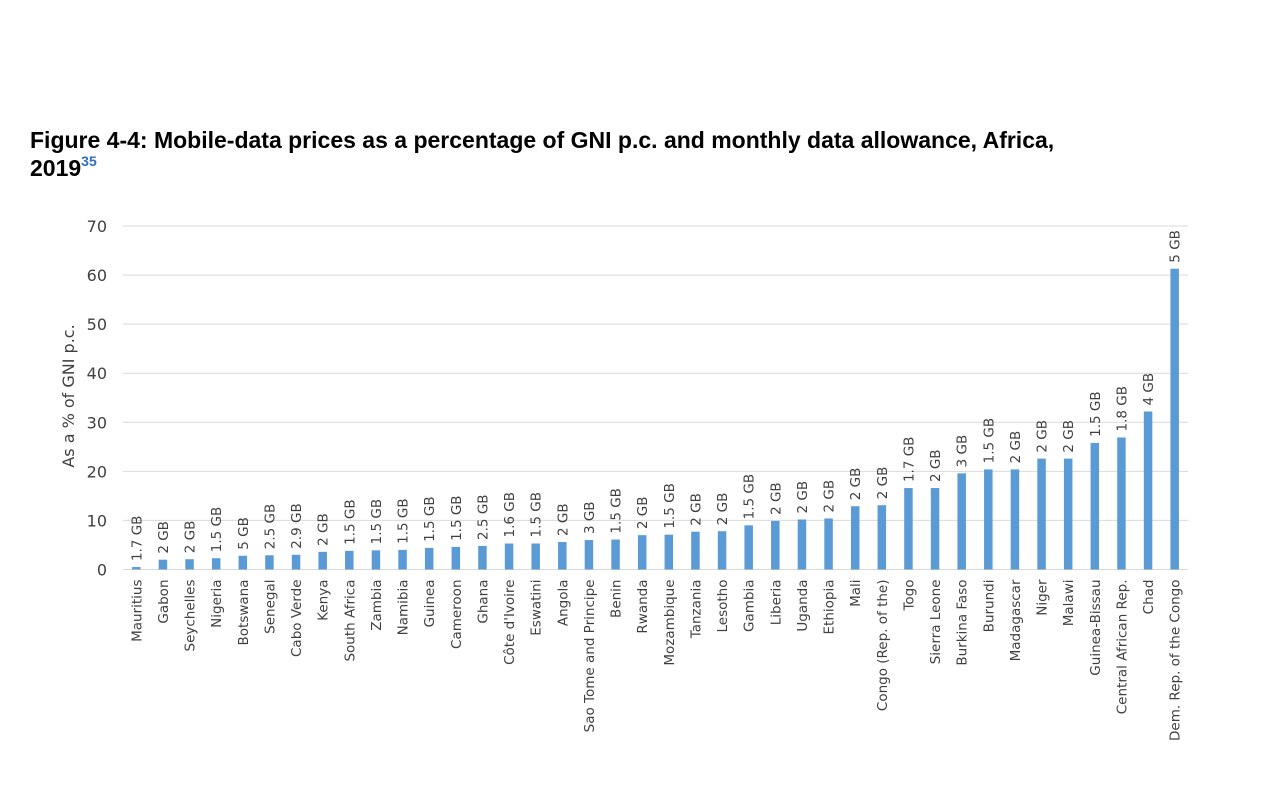 The width and height of the screenshot is (1280, 800). Describe the element at coordinates (1016, 620) in the screenshot. I see `x-tick-label: Madagascar` at that location.